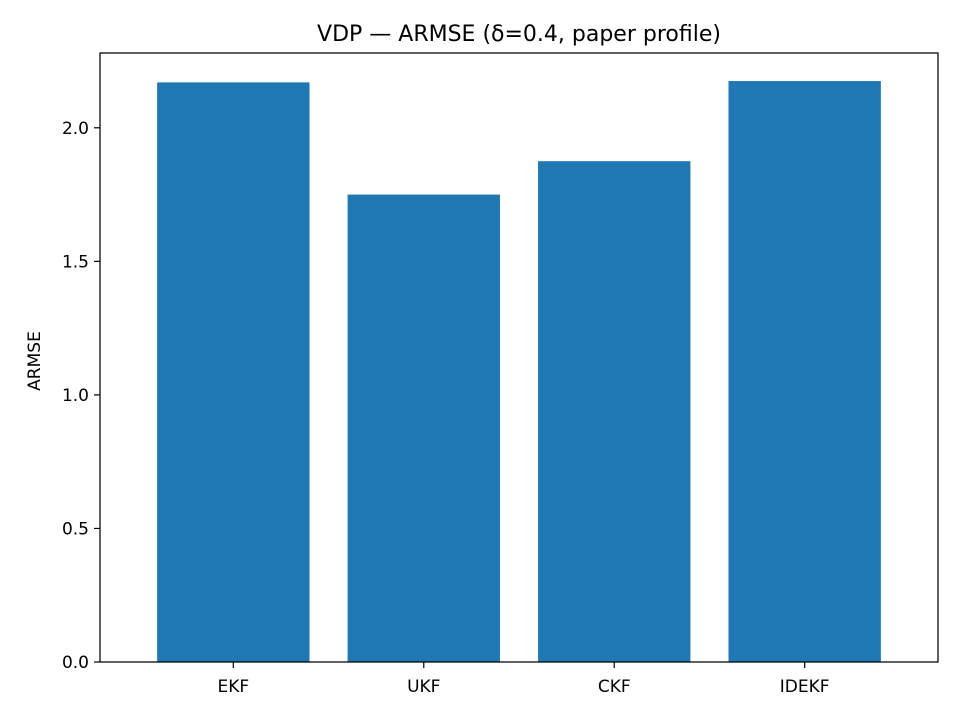 The width and height of the screenshot is (960, 720). I want to click on y-tick-label: 0.0, so click(75, 663).